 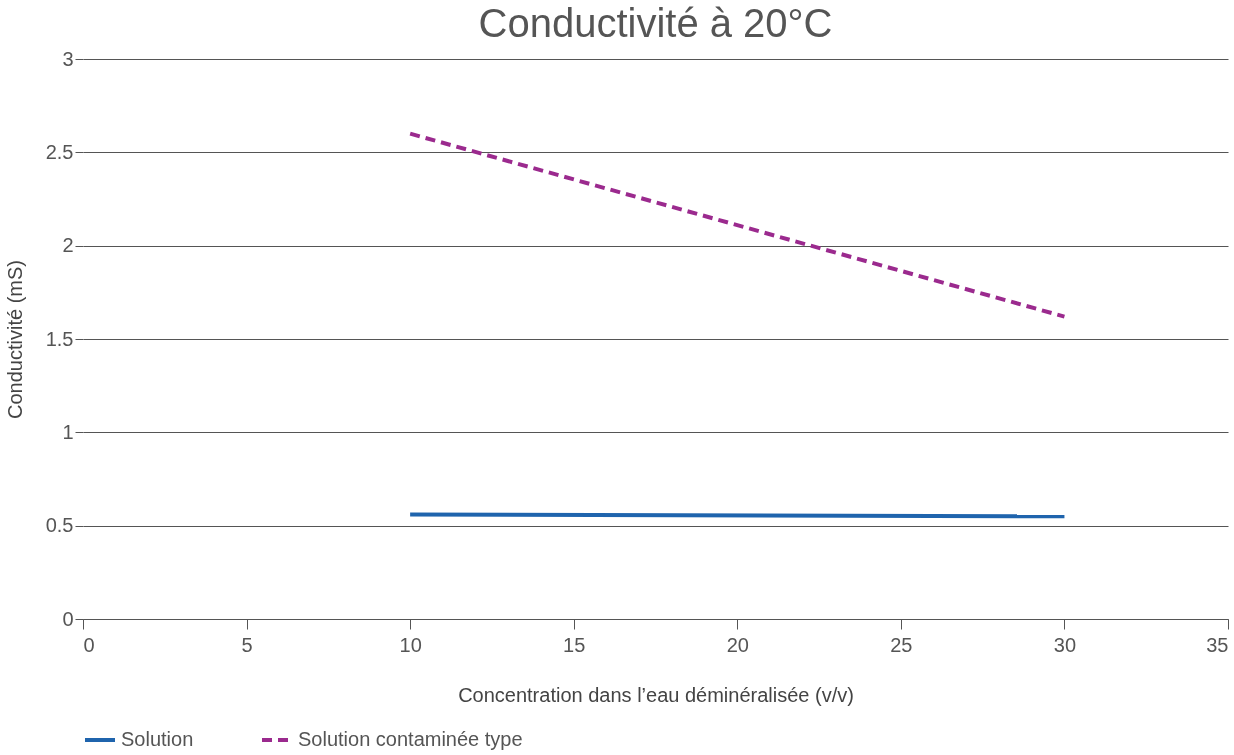 I want to click on legend-label: Solution contaminée type, so click(x=410, y=739).